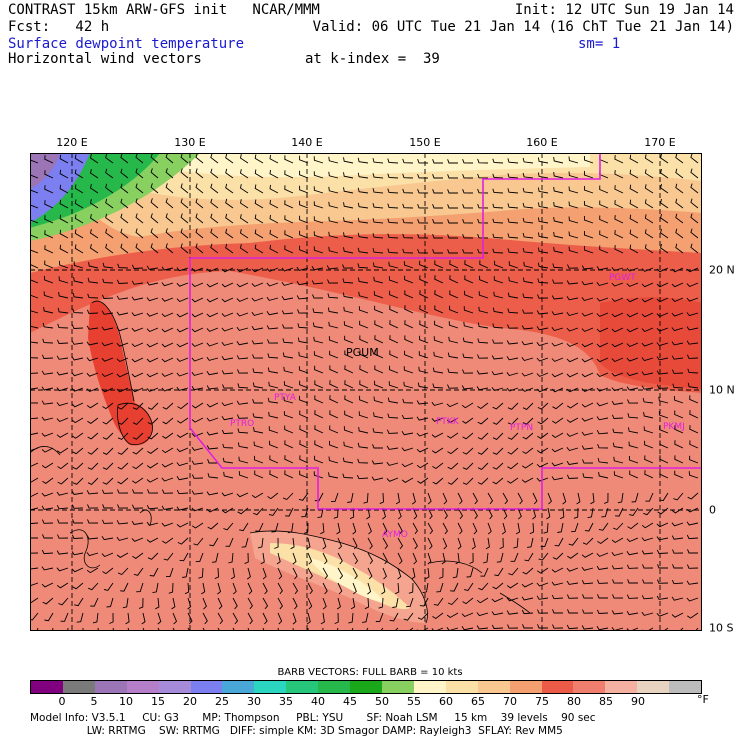 The image size is (740, 740). Describe the element at coordinates (366, 687) in the screenshot. I see `dewpoint-colorbar` at that location.